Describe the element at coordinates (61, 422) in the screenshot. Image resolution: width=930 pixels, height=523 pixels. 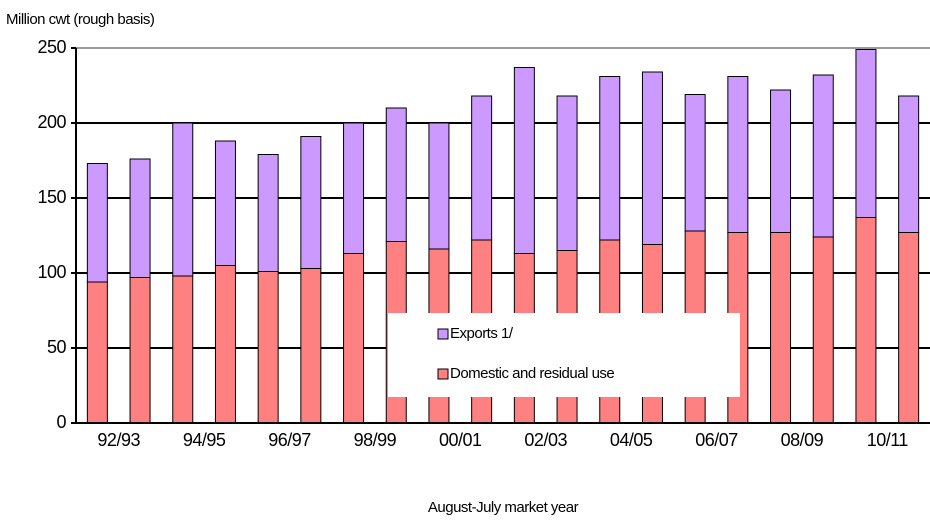
I see `y-tick-label: 0` at that location.